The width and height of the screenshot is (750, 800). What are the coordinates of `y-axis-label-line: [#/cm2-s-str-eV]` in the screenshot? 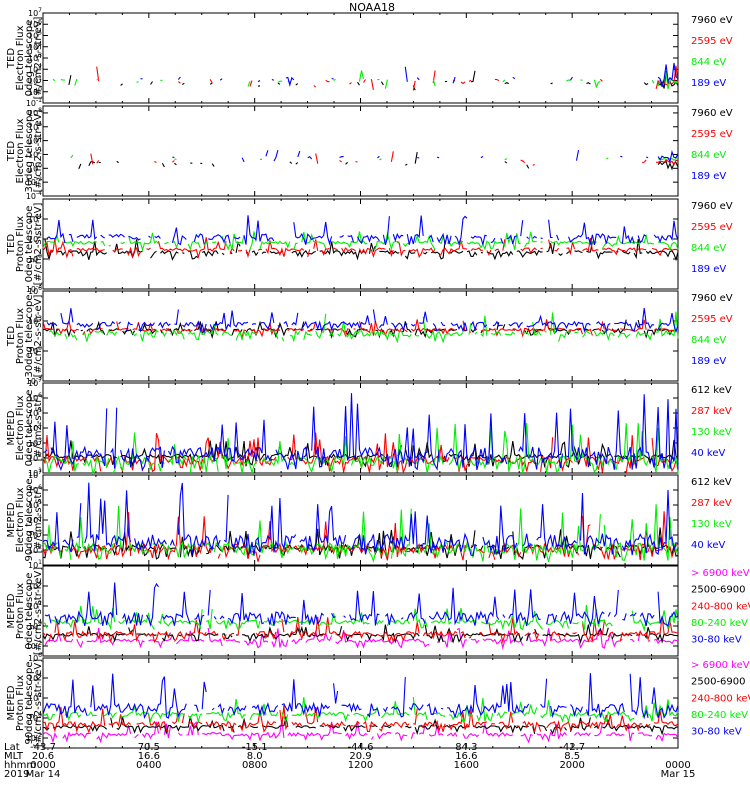 It's located at (38, 58).